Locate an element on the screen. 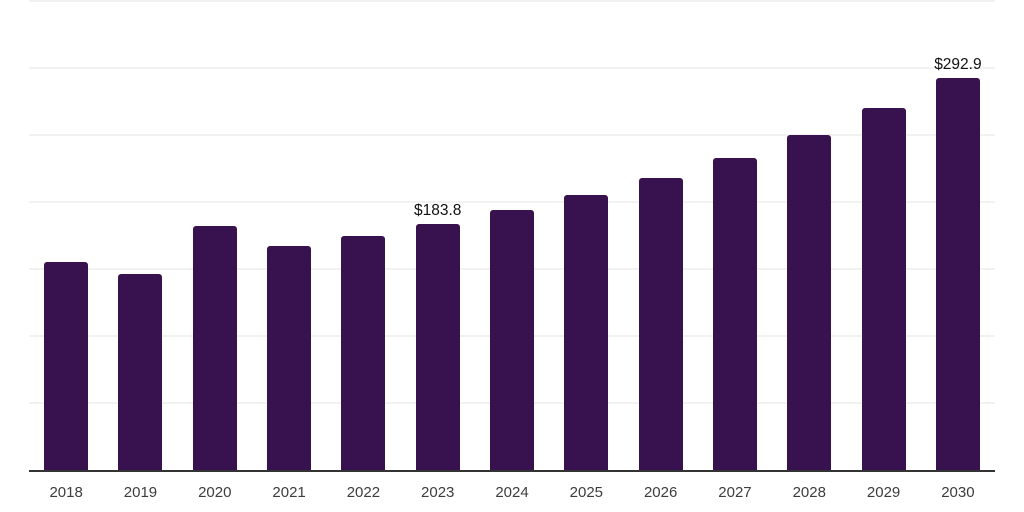  x-tick-label-2029: 2029 is located at coordinates (883, 492).